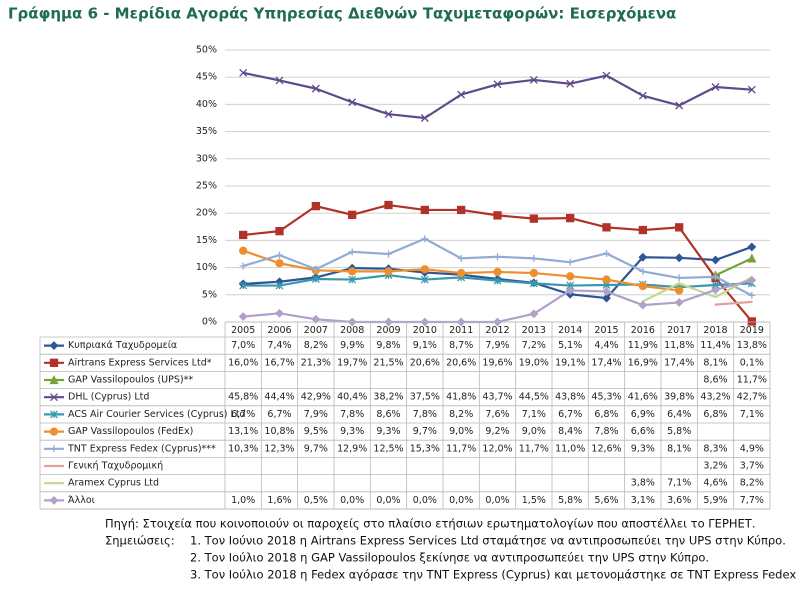  Describe the element at coordinates (206, 50) in the screenshot. I see `y-tick-label: 50%` at that location.